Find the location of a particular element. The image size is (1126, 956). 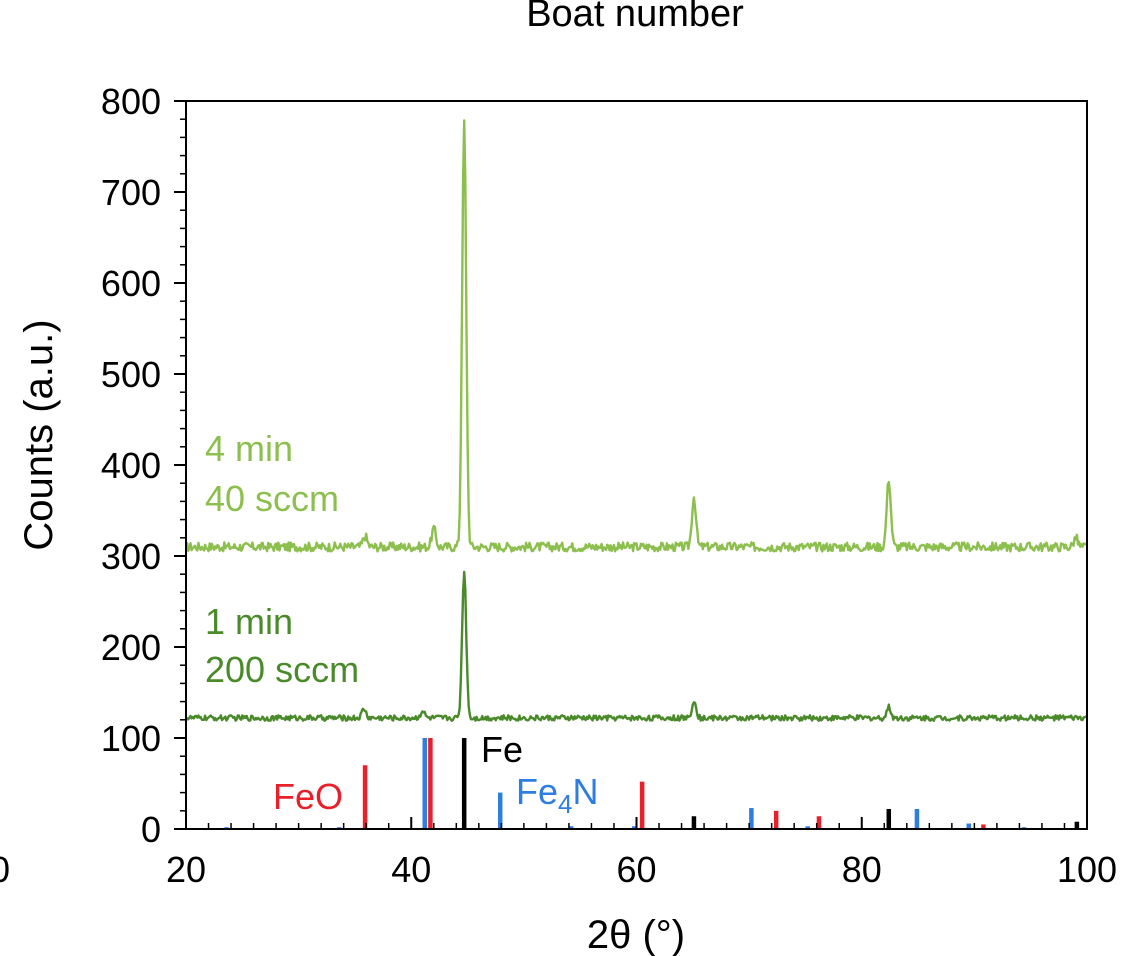

x-tick-label: 100 is located at coordinates (1087, 869).